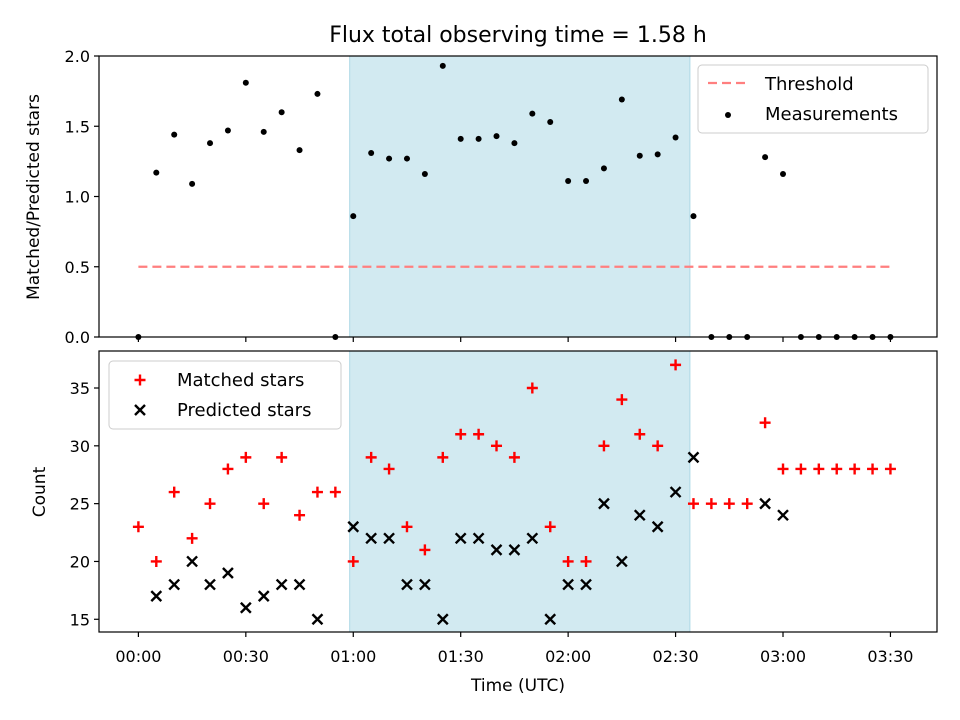  Describe the element at coordinates (809, 84) in the screenshot. I see `threshold-legend-label: Threshold` at that location.